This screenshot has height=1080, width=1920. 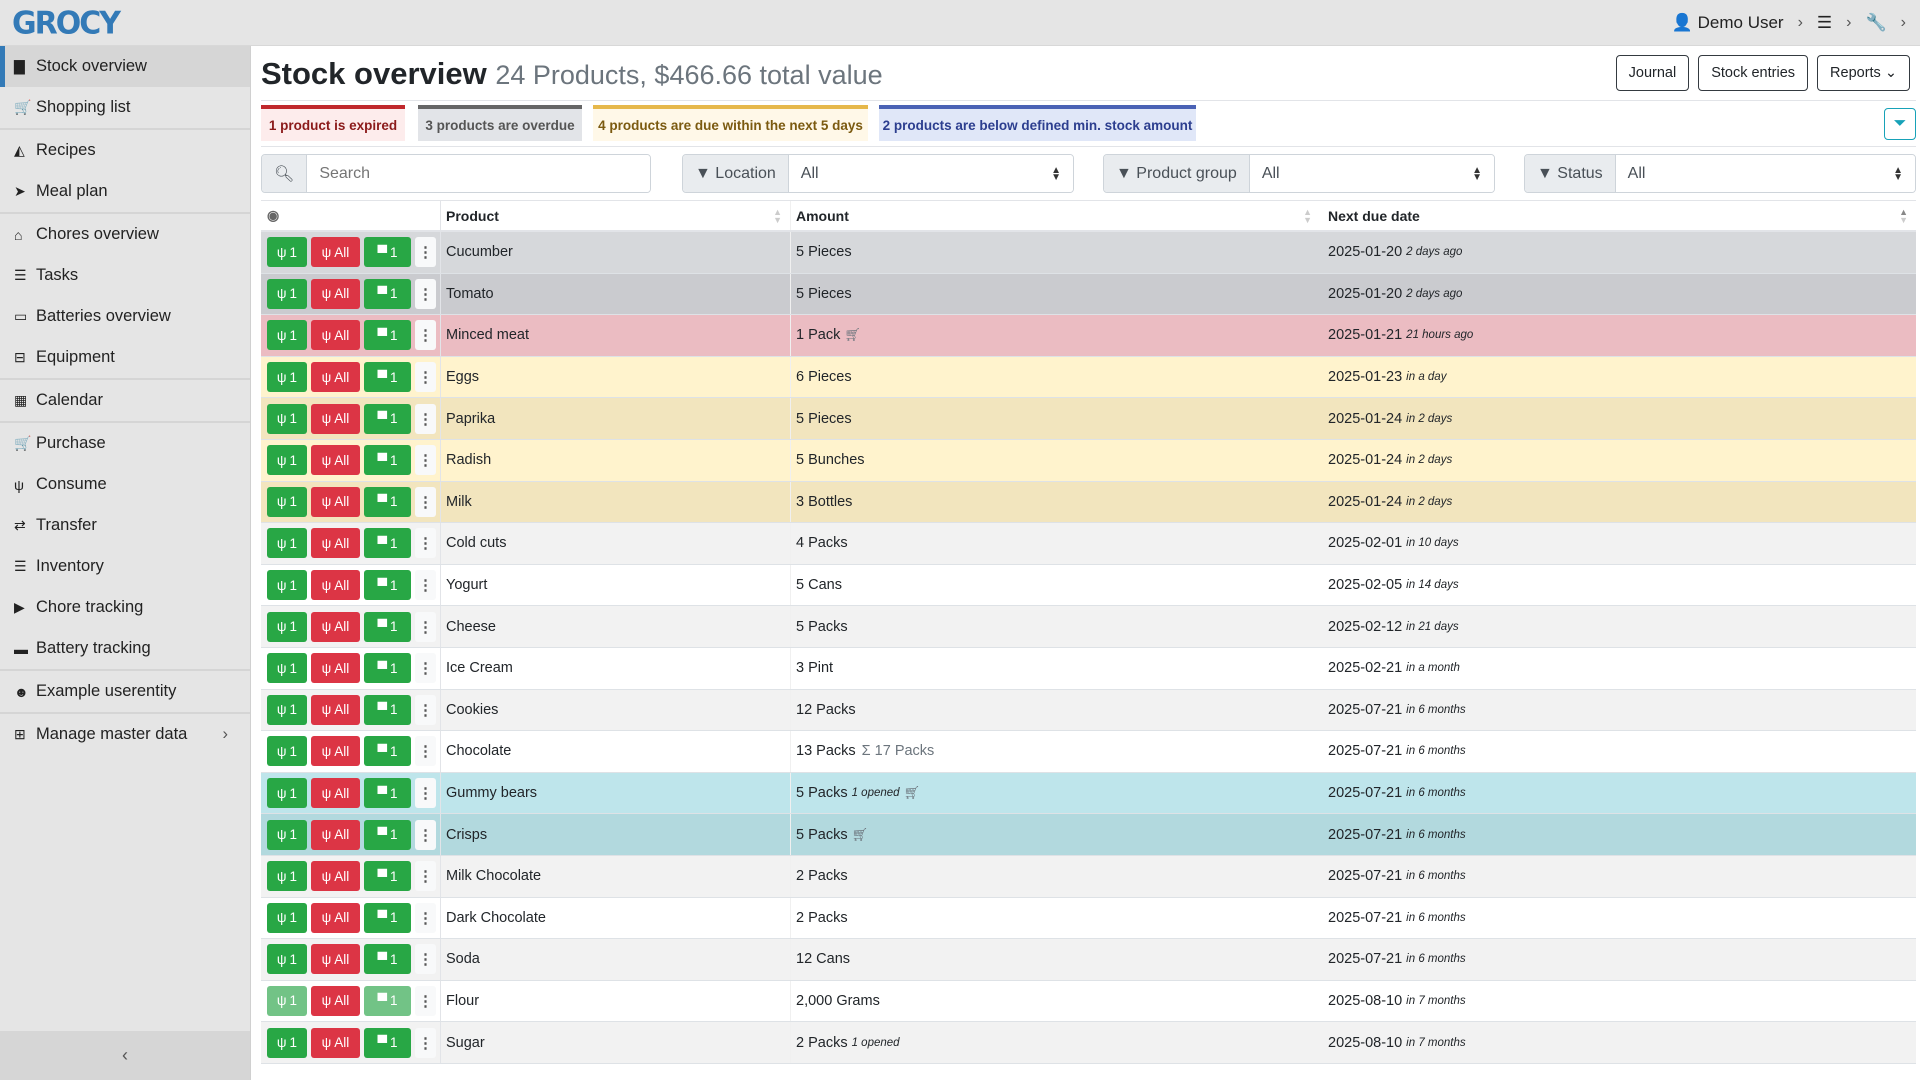 What do you see at coordinates (469, 460) in the screenshot?
I see `product-name: Radish` at bounding box center [469, 460].